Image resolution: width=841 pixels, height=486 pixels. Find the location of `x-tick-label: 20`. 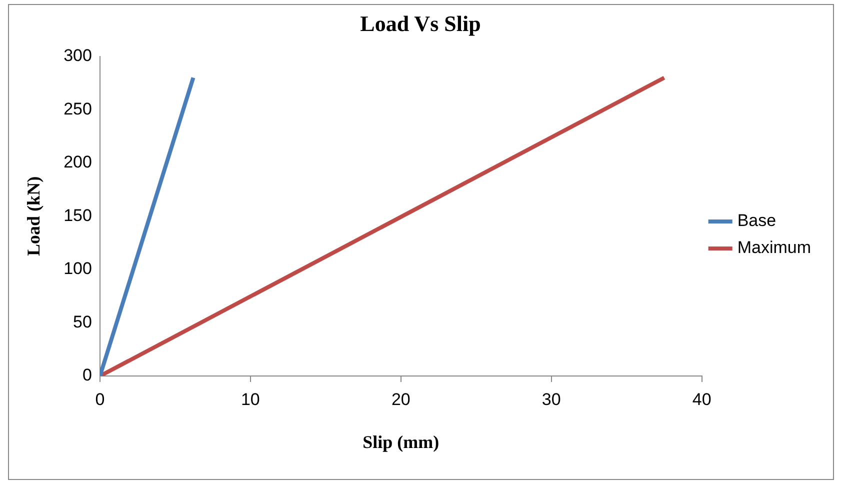

x-tick-label: 20 is located at coordinates (400, 399).